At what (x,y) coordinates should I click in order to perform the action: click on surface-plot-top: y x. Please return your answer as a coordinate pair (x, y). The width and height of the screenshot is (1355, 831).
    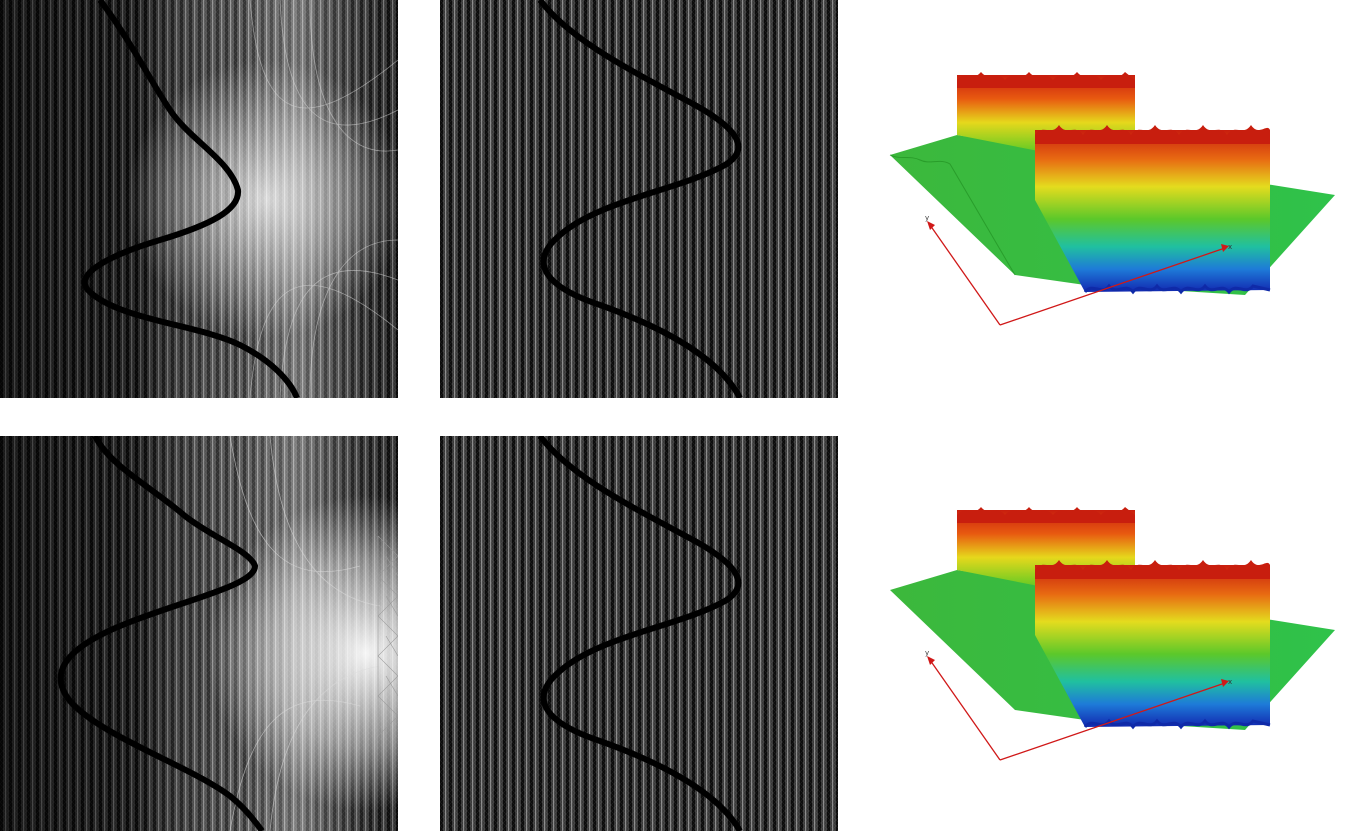
    Looking at the image, I should click on (1112, 199).